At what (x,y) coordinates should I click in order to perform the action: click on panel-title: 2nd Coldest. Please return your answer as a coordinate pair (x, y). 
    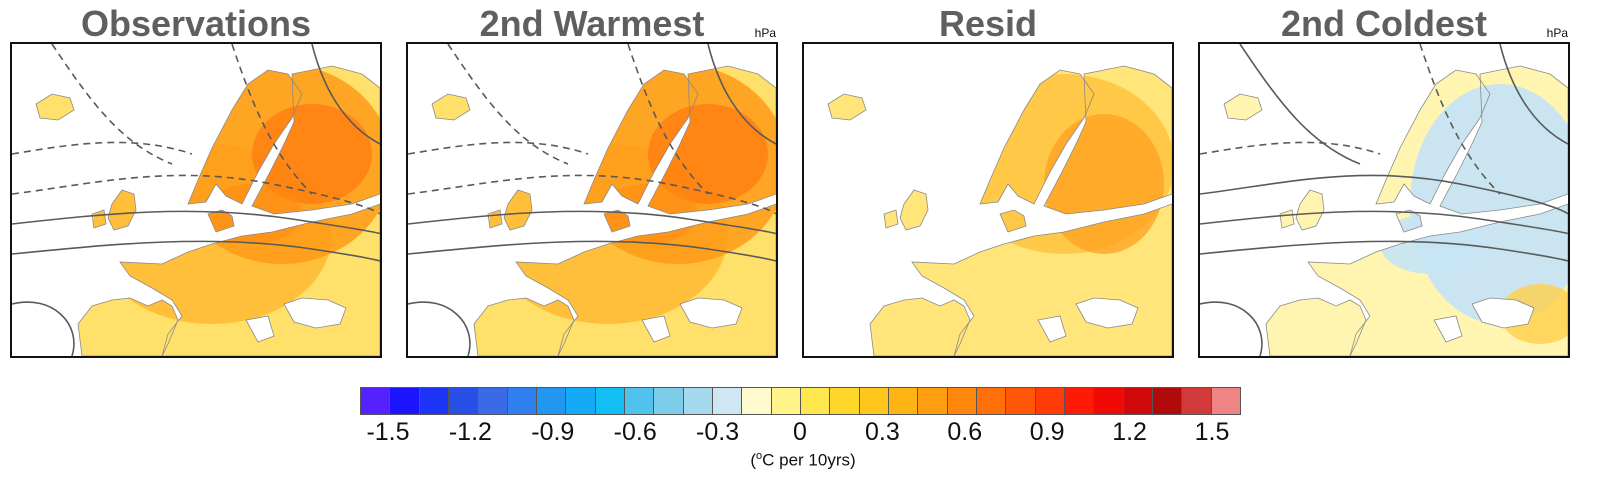
    Looking at the image, I should click on (1383, 23).